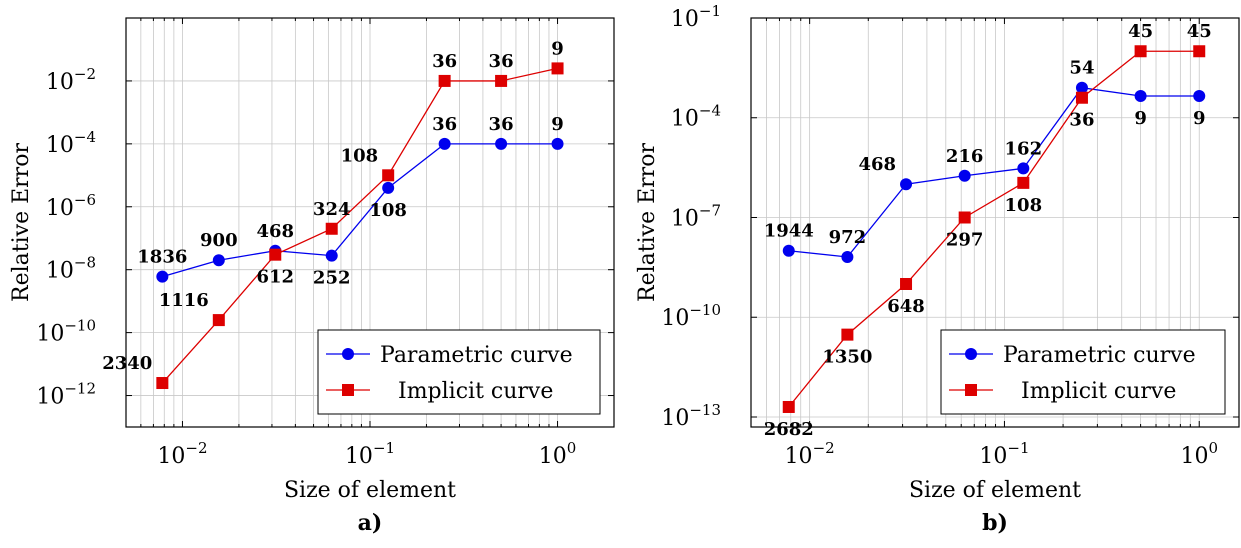  What do you see at coordinates (848, 237) in the screenshot?
I see `data-label: 972` at bounding box center [848, 237].